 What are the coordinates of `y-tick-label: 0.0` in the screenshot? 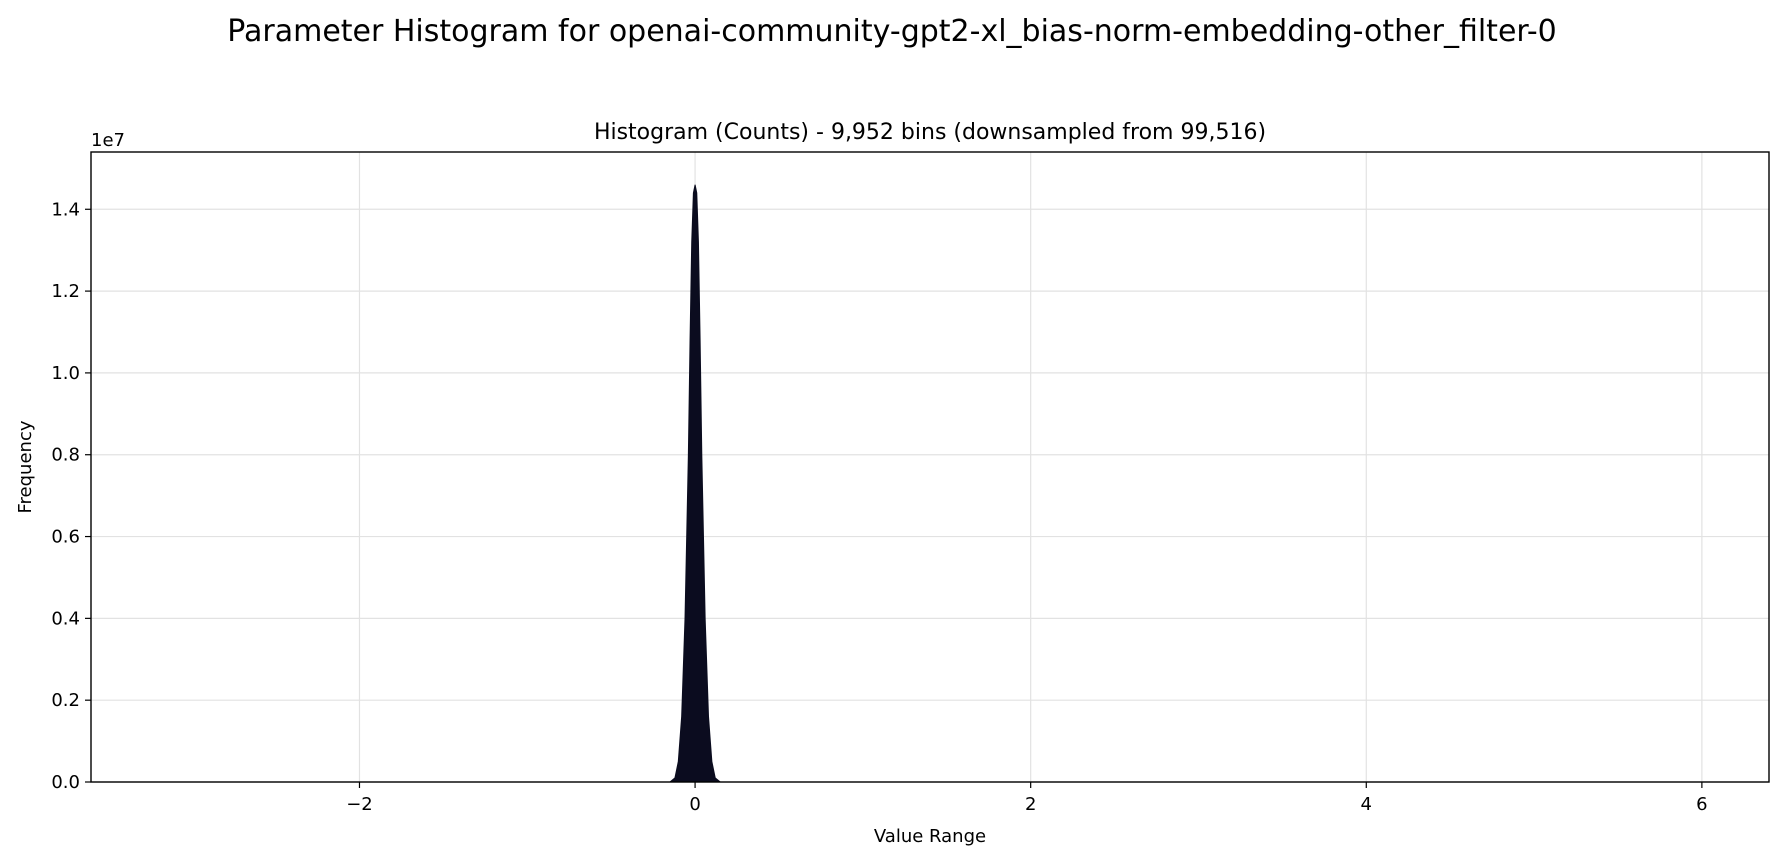 It's located at (65, 782).